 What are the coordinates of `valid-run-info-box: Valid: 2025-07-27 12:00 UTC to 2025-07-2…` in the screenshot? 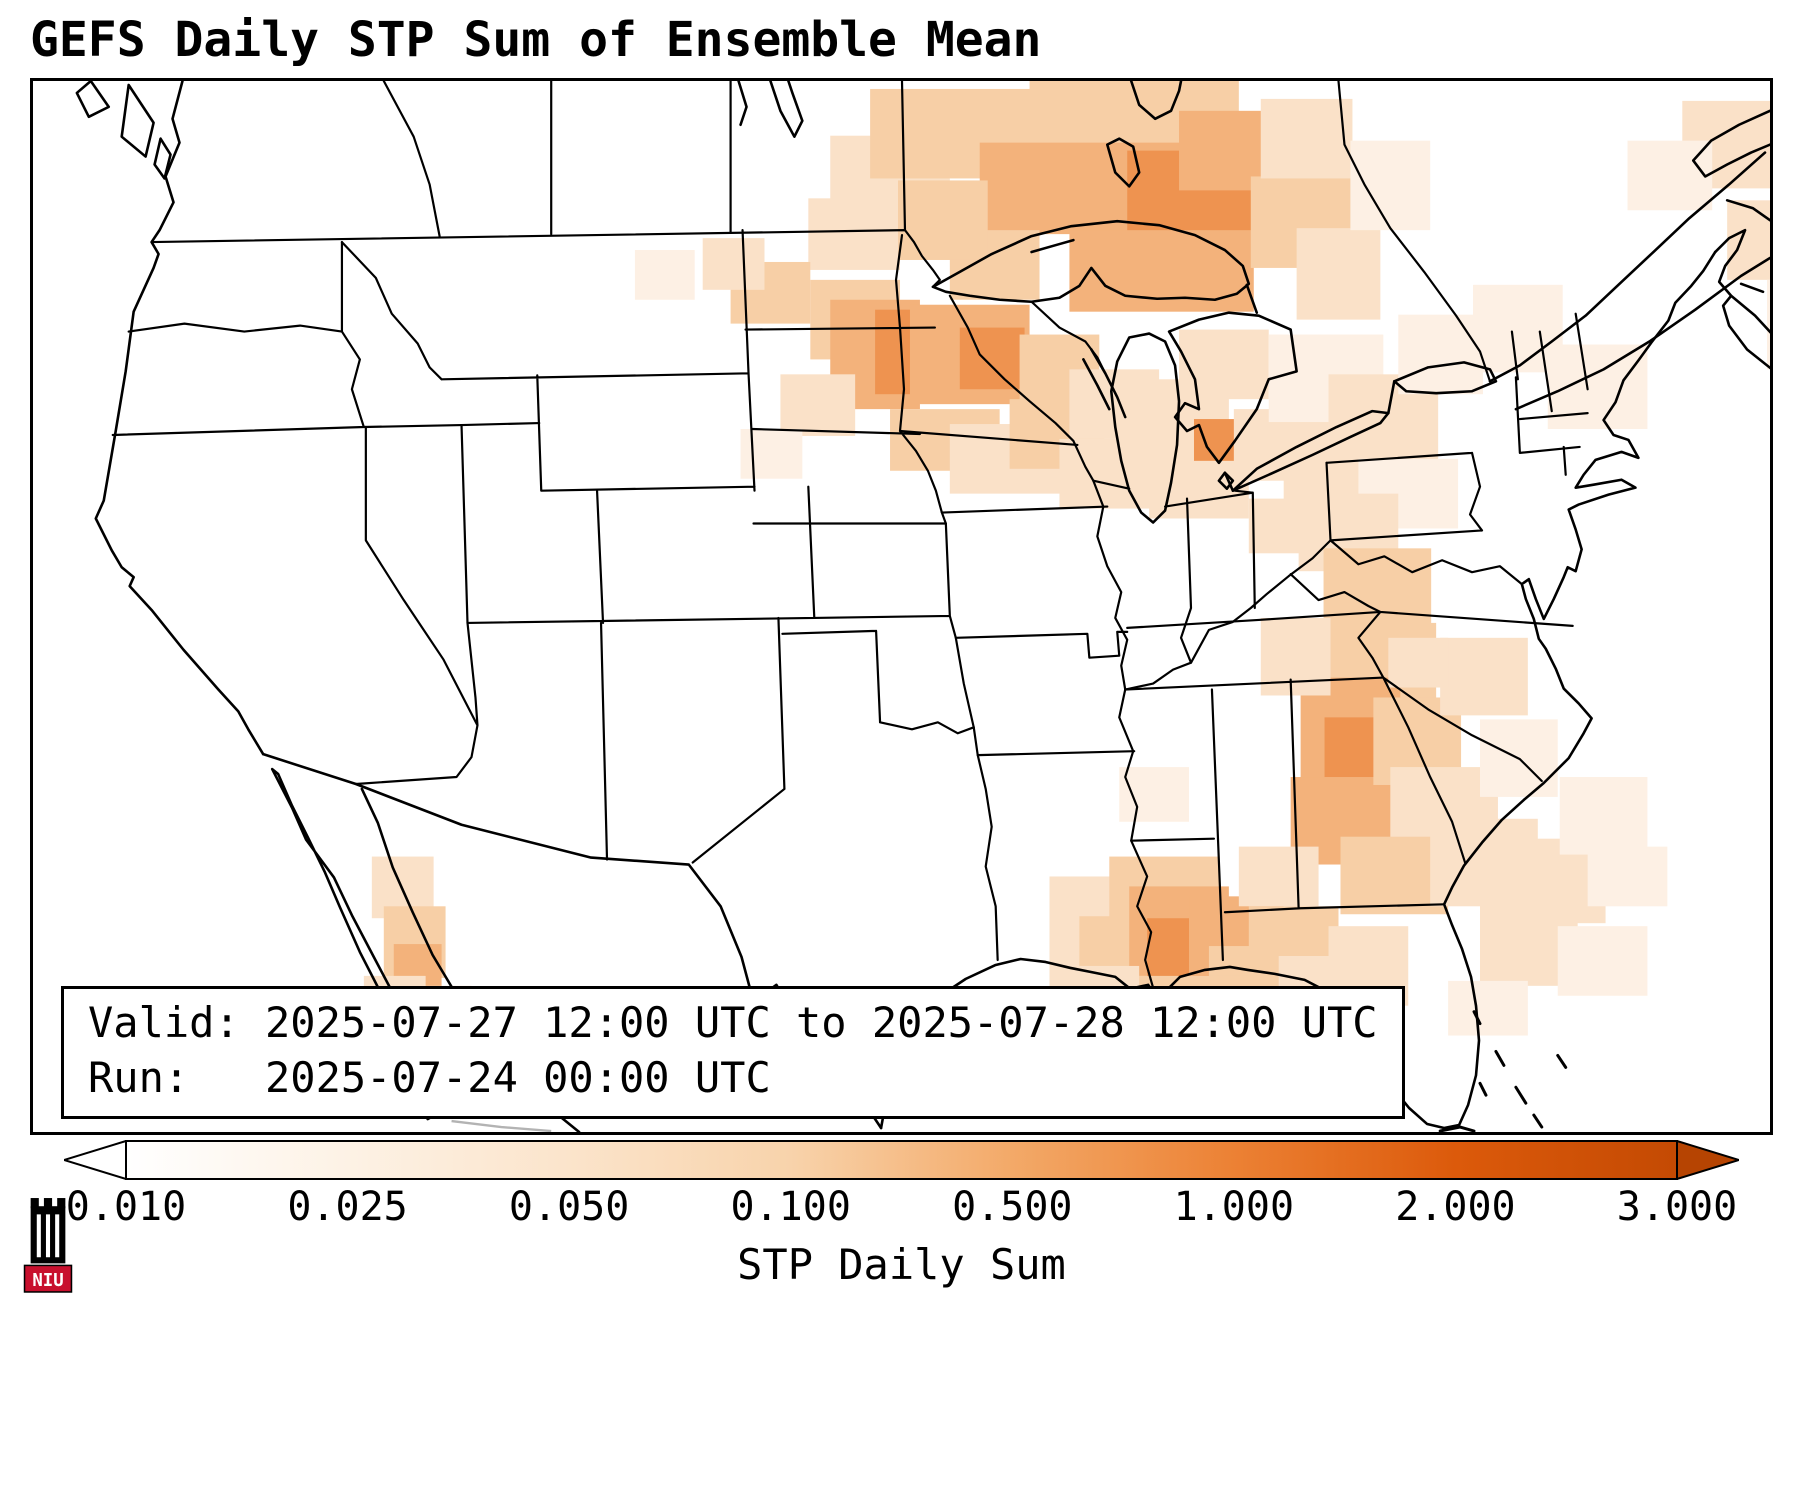 It's located at (733, 1052).